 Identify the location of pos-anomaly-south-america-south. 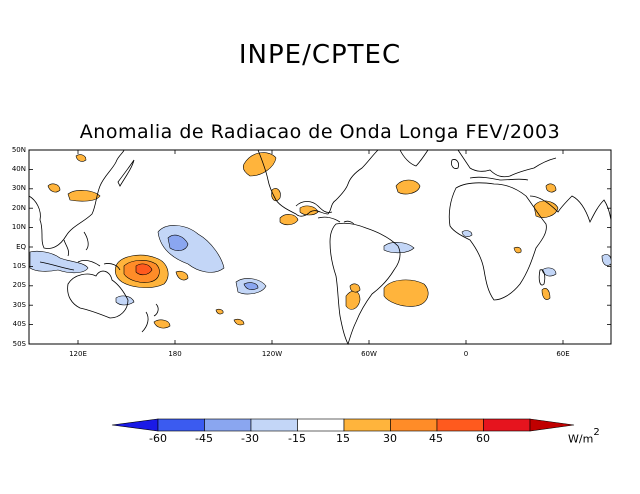
(353, 300).